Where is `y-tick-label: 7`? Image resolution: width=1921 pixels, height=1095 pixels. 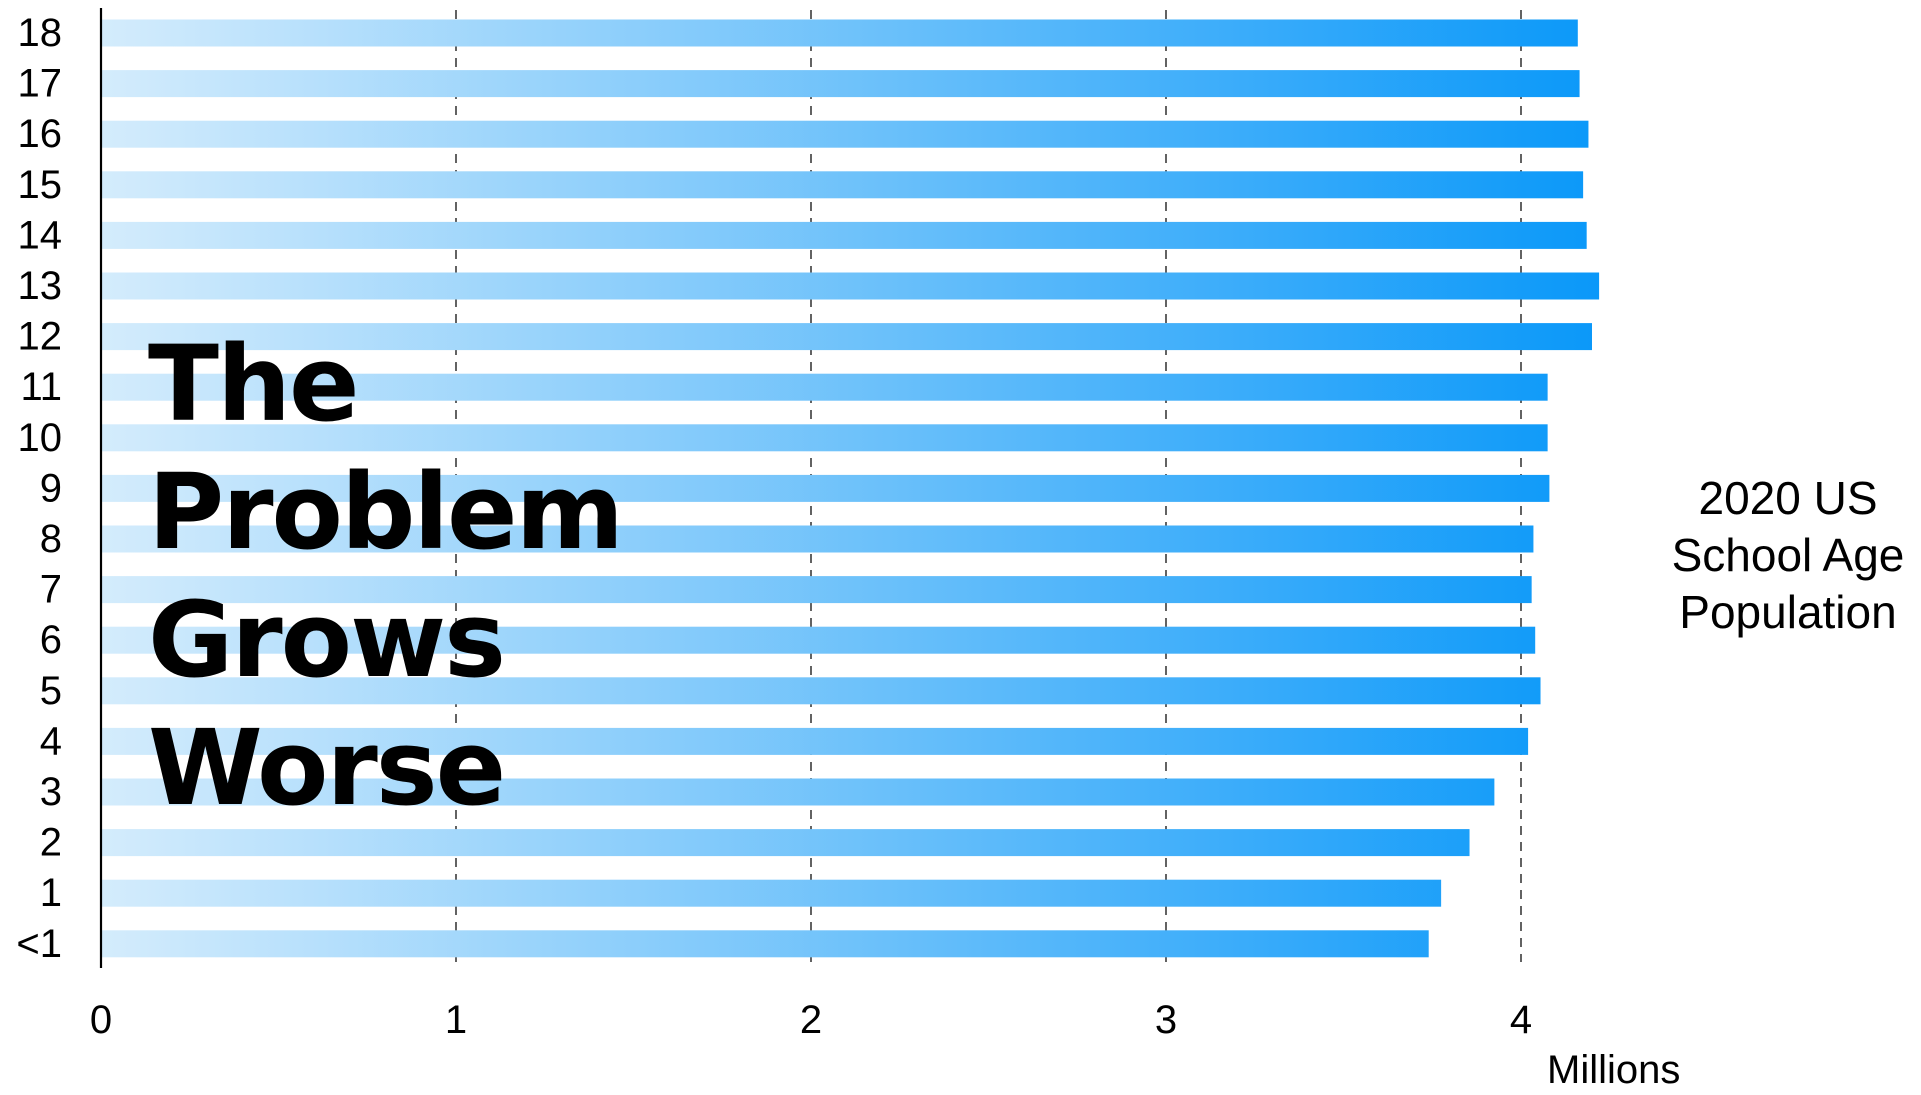
y-tick-label: 7 is located at coordinates (51, 590).